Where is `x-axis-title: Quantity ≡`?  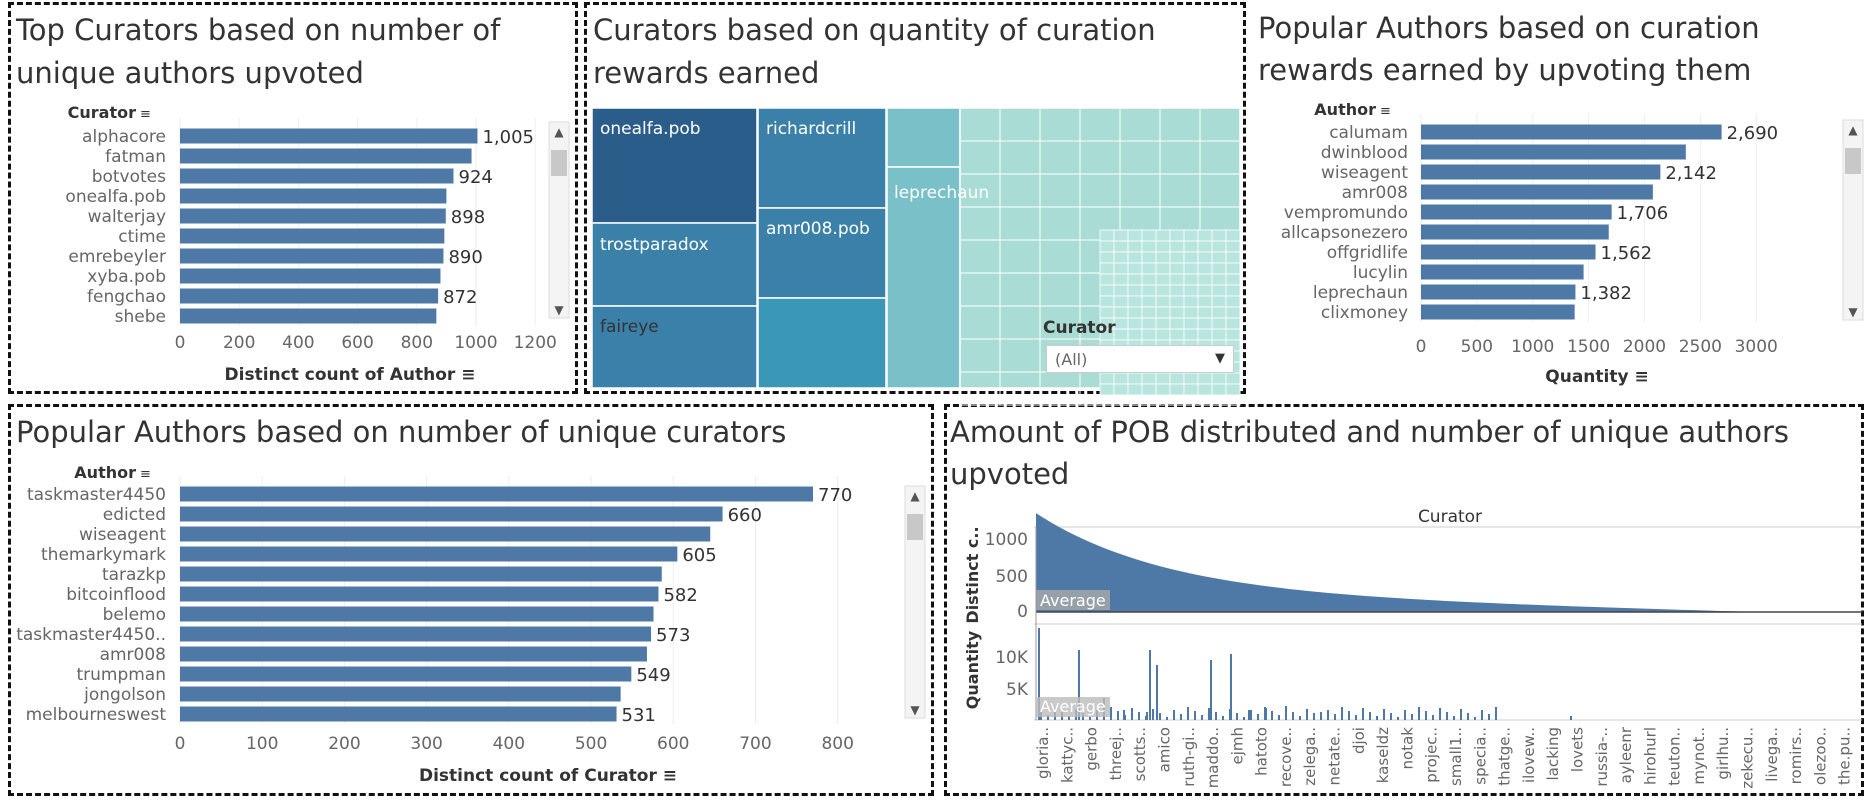
x-axis-title: Quantity ≡ is located at coordinates (1596, 377).